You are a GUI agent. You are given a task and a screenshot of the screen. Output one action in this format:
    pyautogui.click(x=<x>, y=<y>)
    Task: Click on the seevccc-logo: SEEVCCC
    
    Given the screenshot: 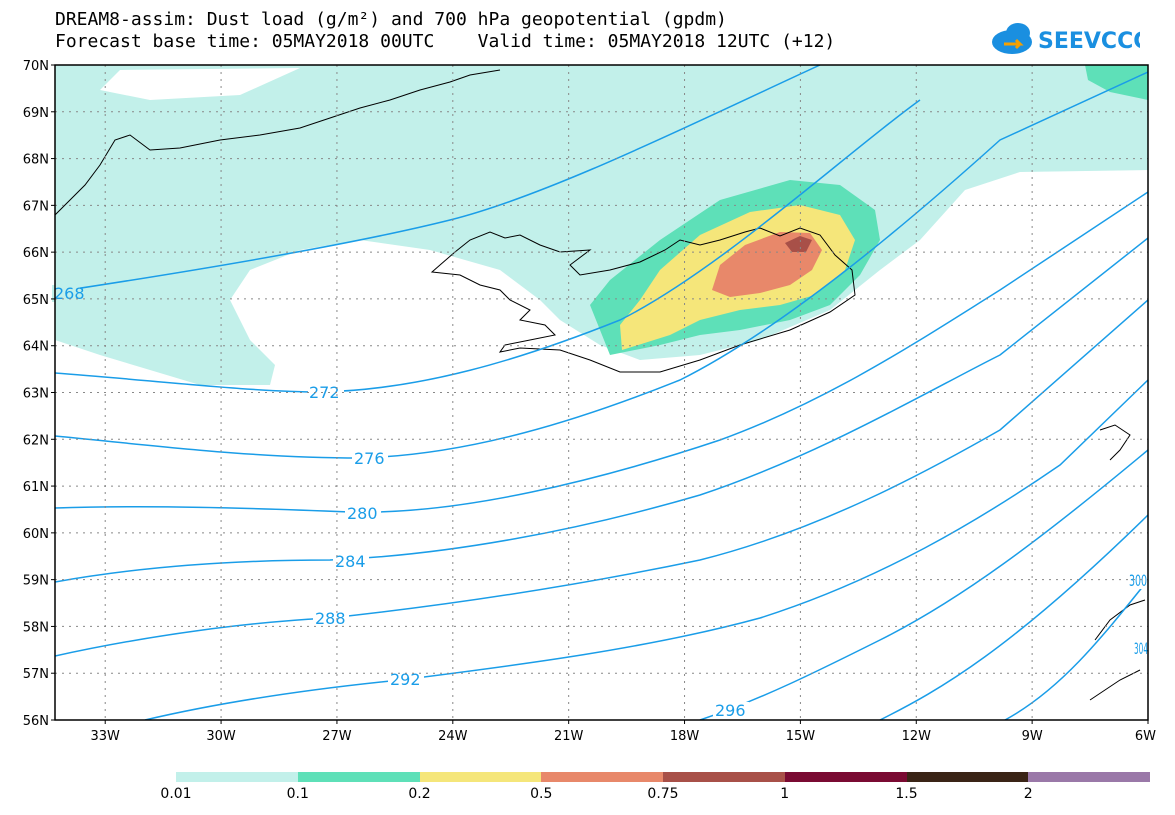 What is the action you would take?
    pyautogui.click(x=1066, y=38)
    